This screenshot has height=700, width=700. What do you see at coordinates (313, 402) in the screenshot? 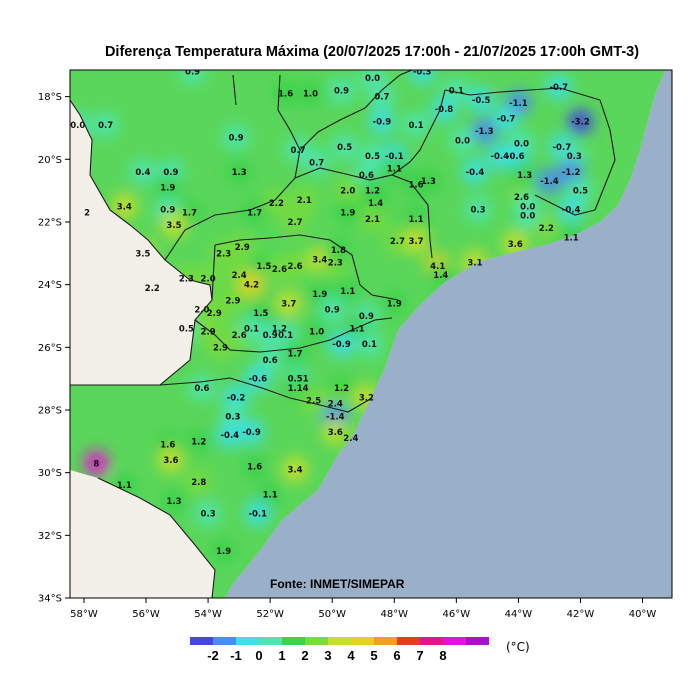
I see `station-value: 2.5` at bounding box center [313, 402].